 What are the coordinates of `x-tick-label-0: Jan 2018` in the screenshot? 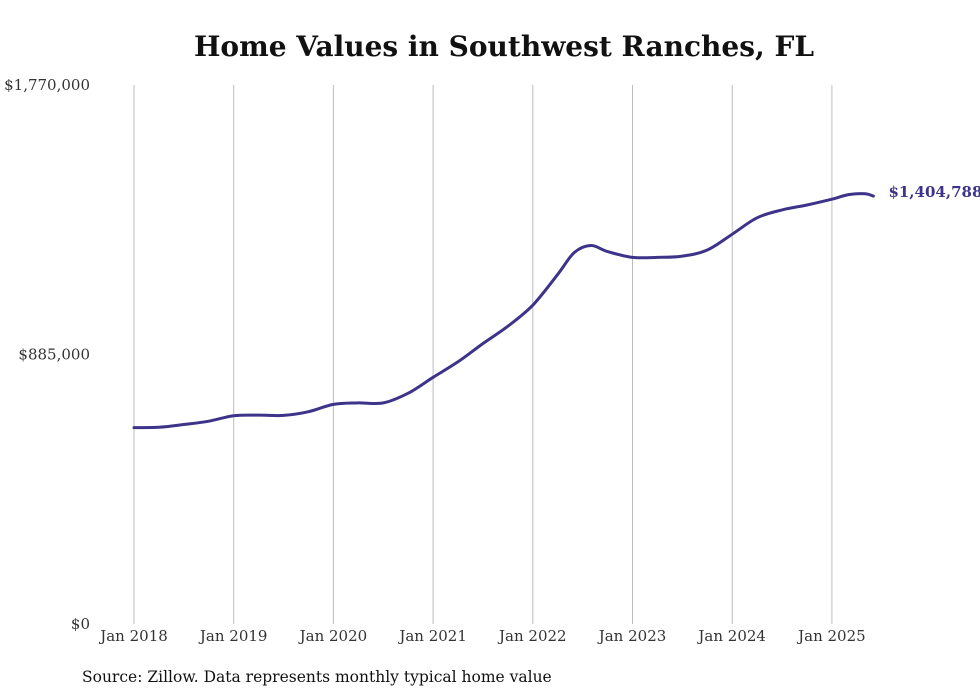 It's located at (133, 636).